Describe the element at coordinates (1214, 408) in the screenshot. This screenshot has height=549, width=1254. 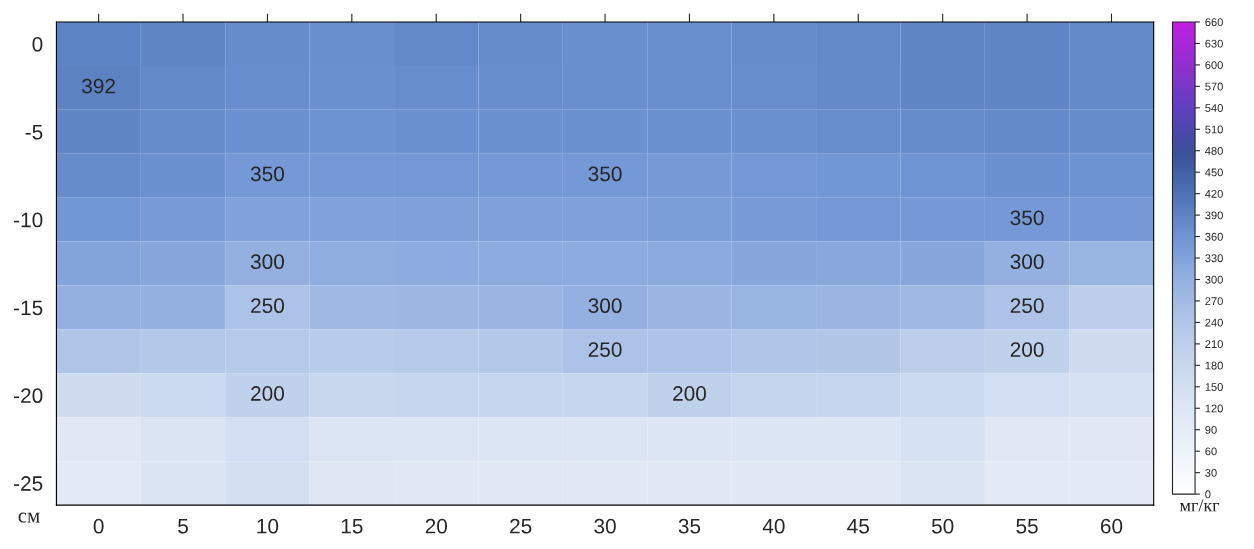
I see `color-bar-label: 120` at that location.